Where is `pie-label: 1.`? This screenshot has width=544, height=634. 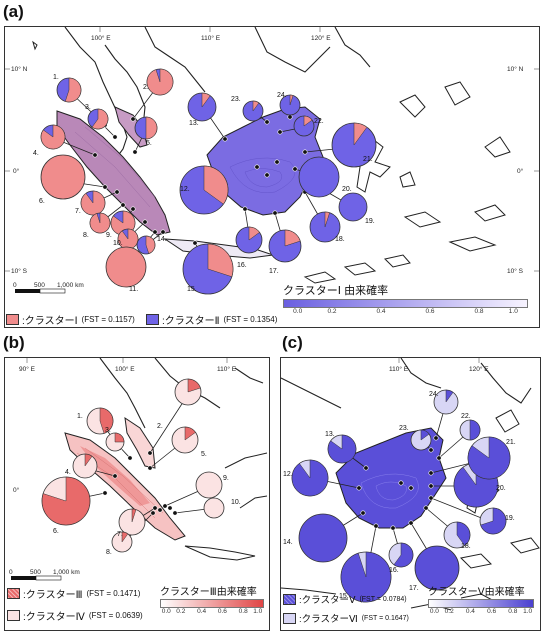
pie-label: 1. is located at coordinates (80, 416).